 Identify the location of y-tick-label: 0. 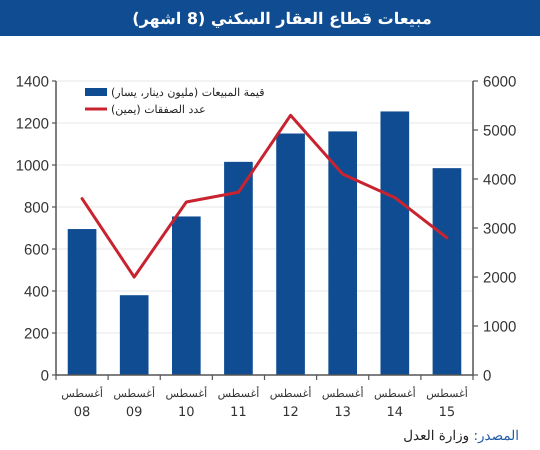
(44, 375).